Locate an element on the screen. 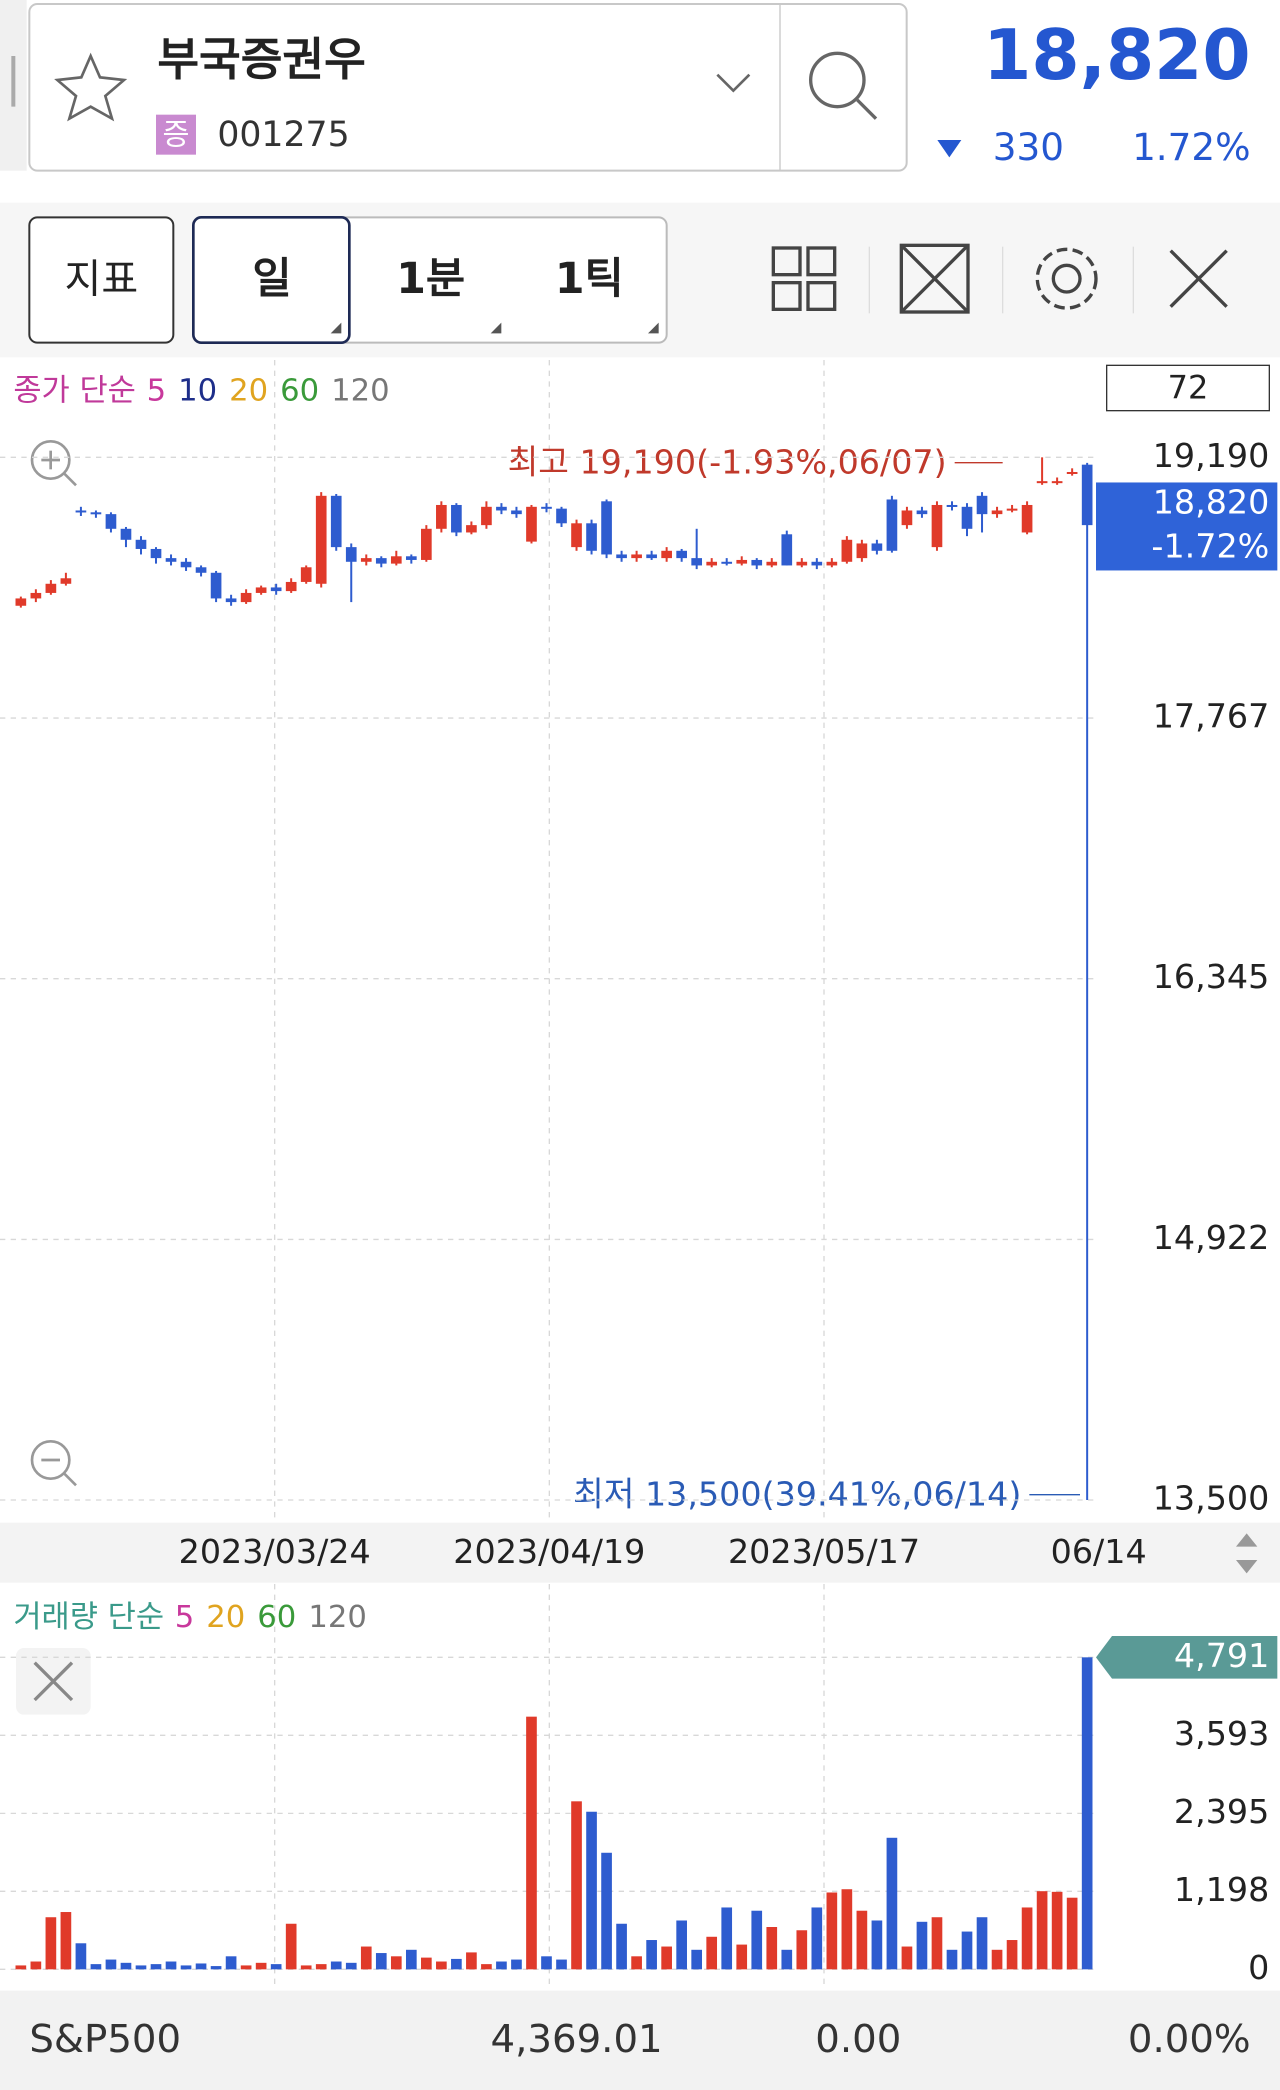  period-day is located at coordinates (271, 280).